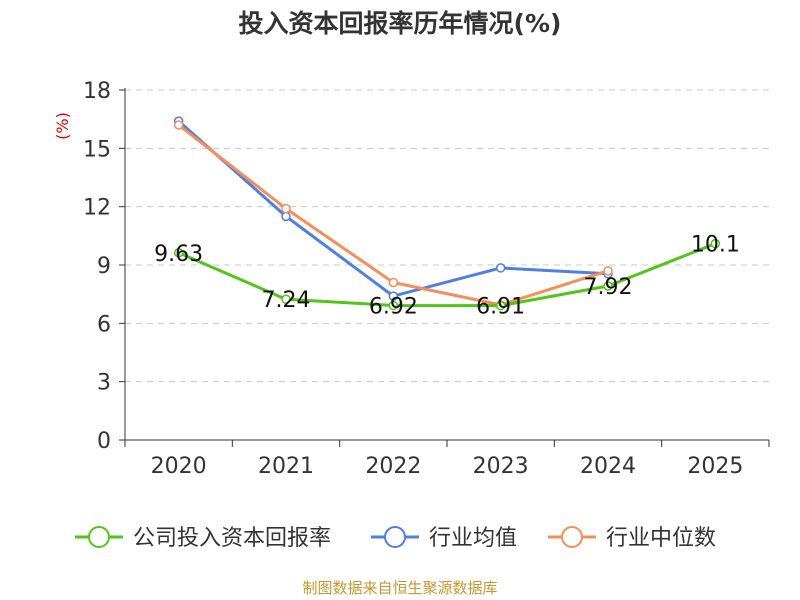 The image size is (800, 600). Describe the element at coordinates (104, 324) in the screenshot. I see `y-tick-label-6: 6` at that location.